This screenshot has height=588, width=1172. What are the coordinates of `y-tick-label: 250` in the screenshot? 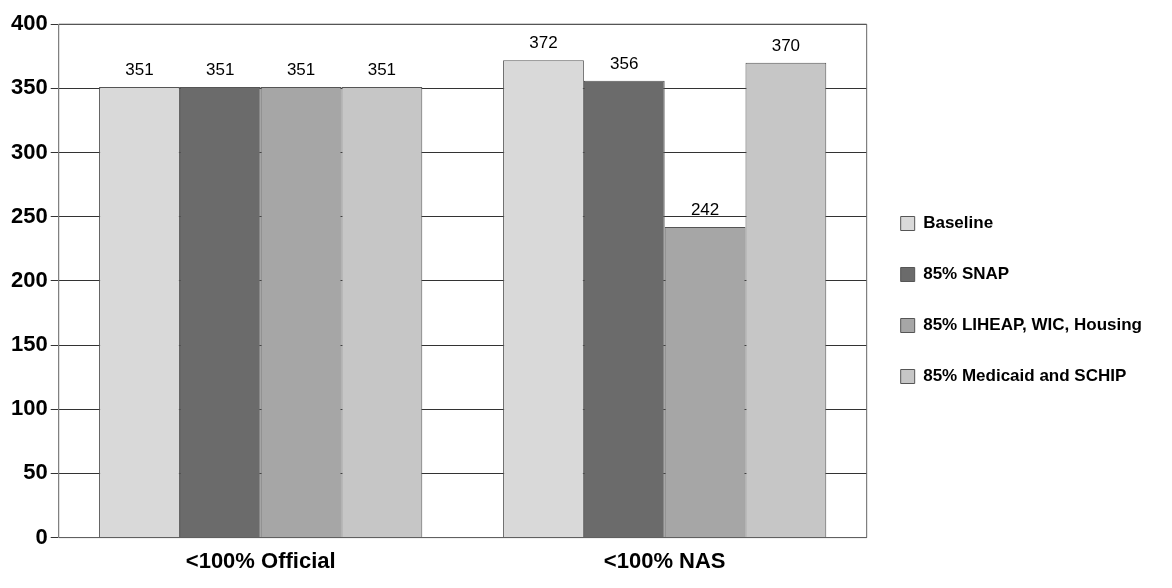 It's located at (29, 215).